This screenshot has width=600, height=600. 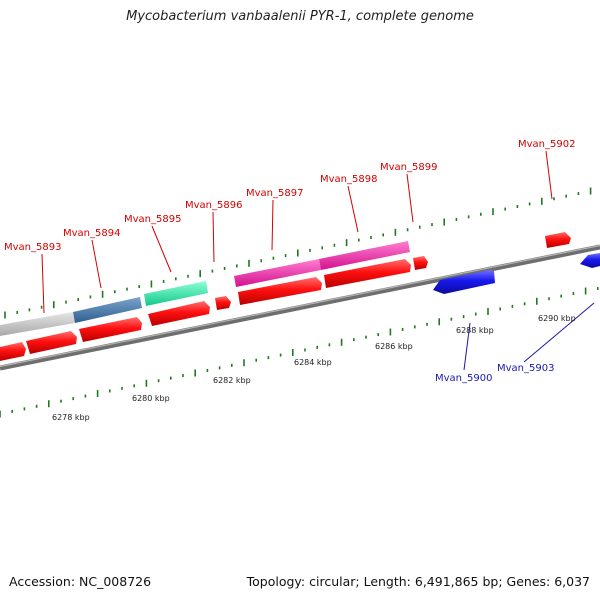 What do you see at coordinates (176, 293) in the screenshot?
I see `feature-block-mint` at bounding box center [176, 293].